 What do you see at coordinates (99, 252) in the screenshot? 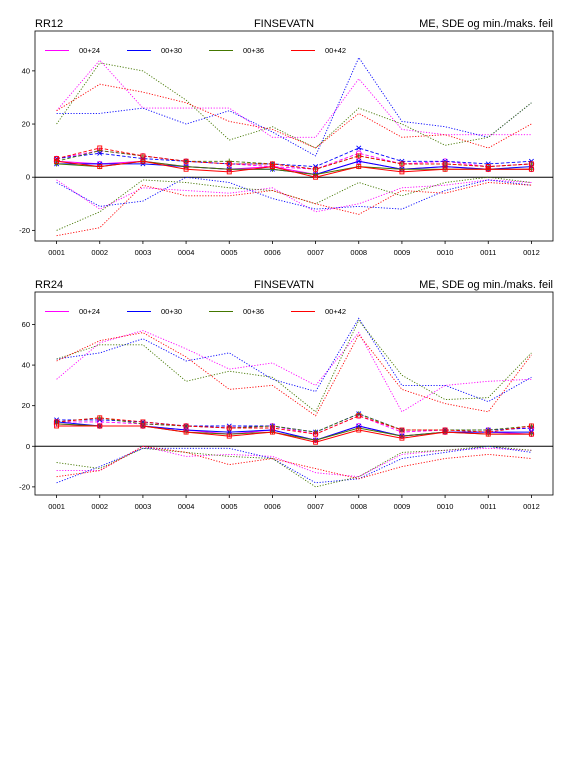
I see `x-tick-label: 0002` at bounding box center [99, 252].